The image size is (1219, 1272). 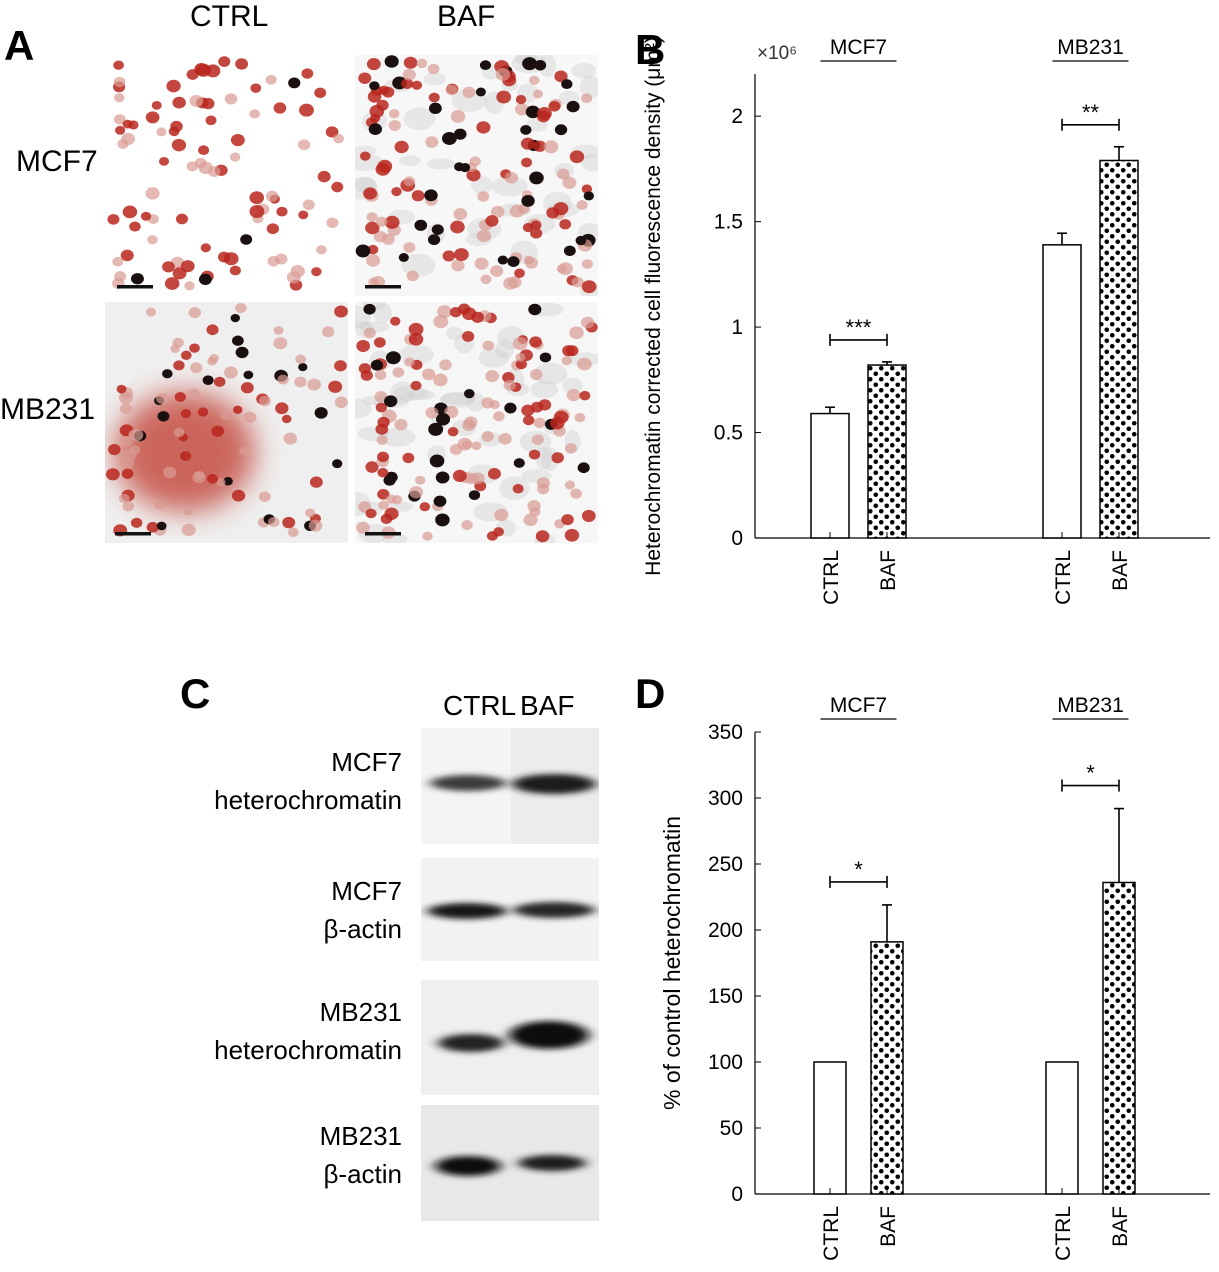 What do you see at coordinates (737, 116) in the screenshot?
I see `y-tick-label: 2` at bounding box center [737, 116].